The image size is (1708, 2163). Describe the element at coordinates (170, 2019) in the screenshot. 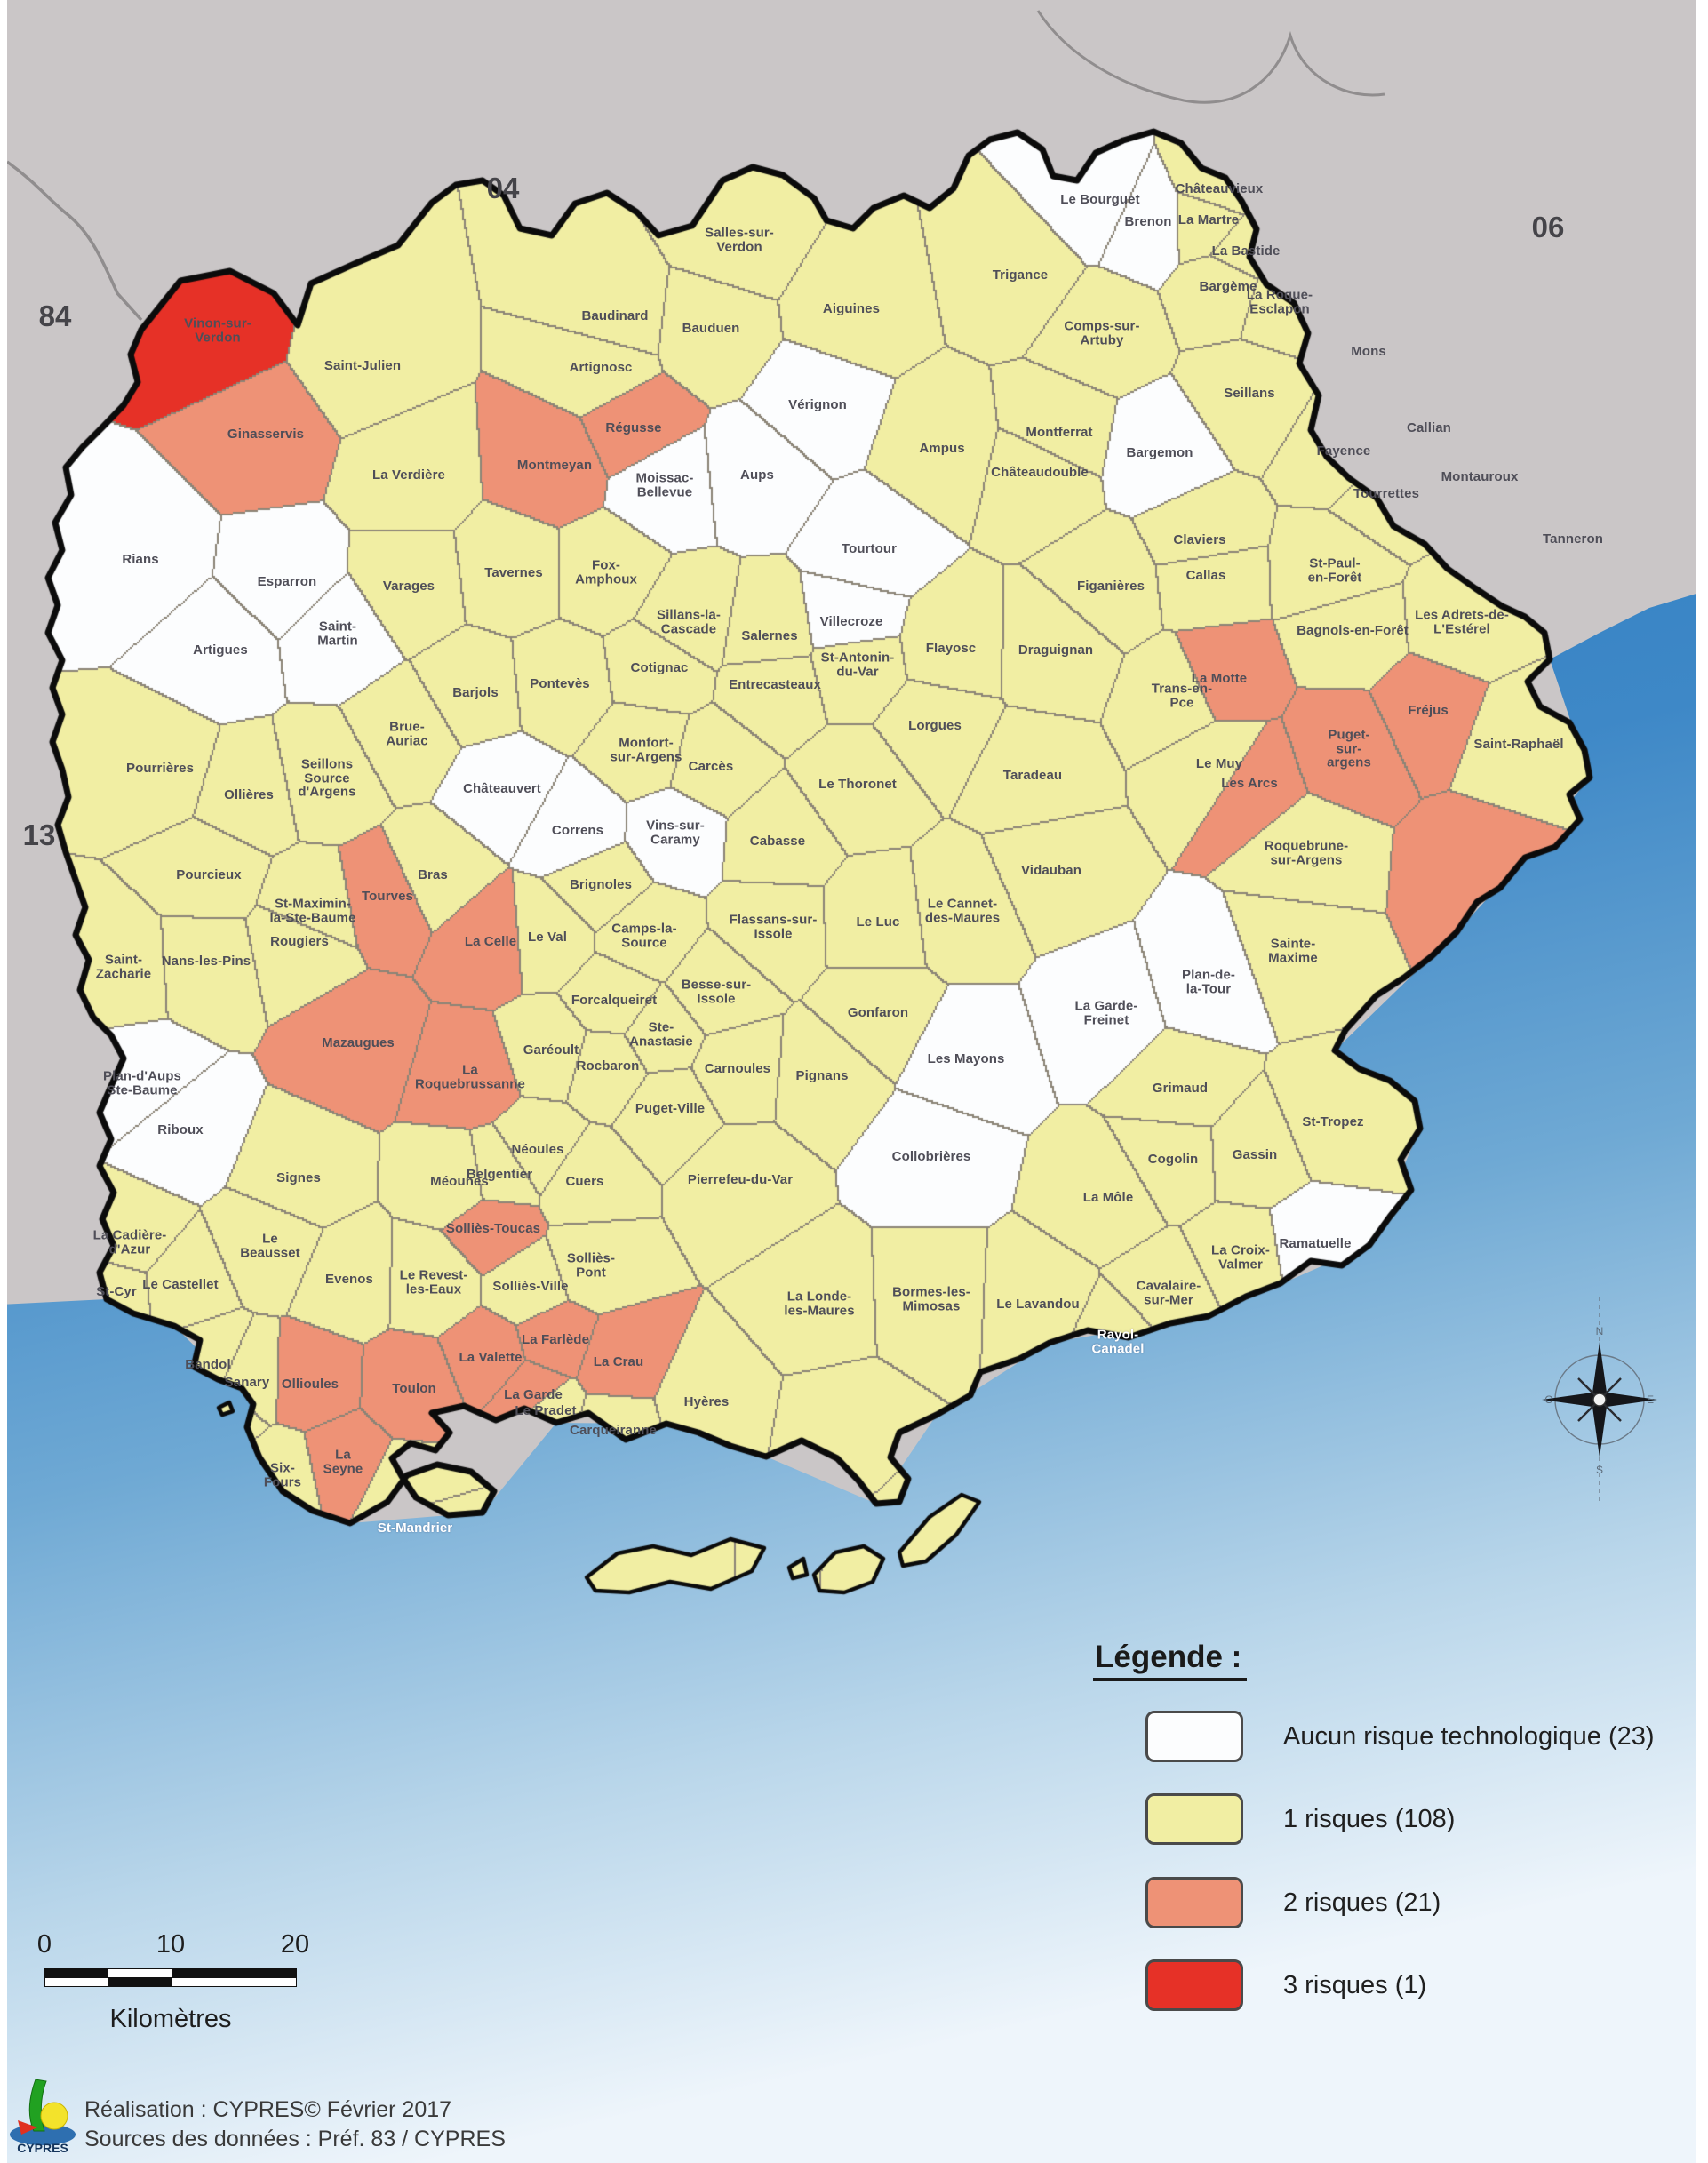

I see `scale-unit-label: Kilomètres` at that location.